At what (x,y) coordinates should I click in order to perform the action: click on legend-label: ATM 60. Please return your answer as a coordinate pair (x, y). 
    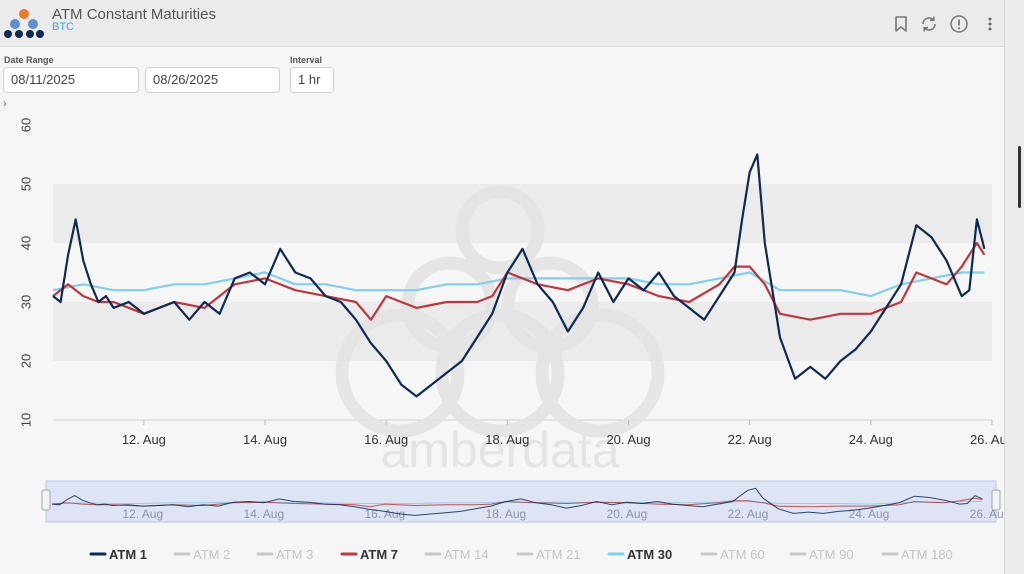
    Looking at the image, I should click on (742, 554).